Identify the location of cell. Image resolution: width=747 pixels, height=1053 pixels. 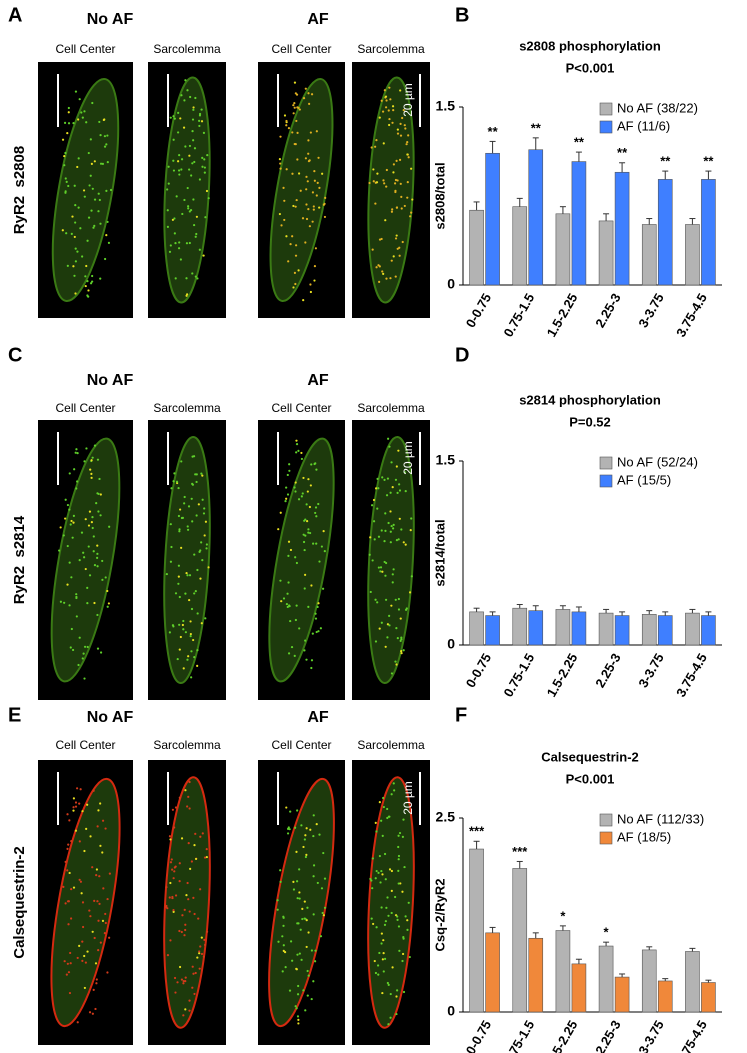
(391, 190).